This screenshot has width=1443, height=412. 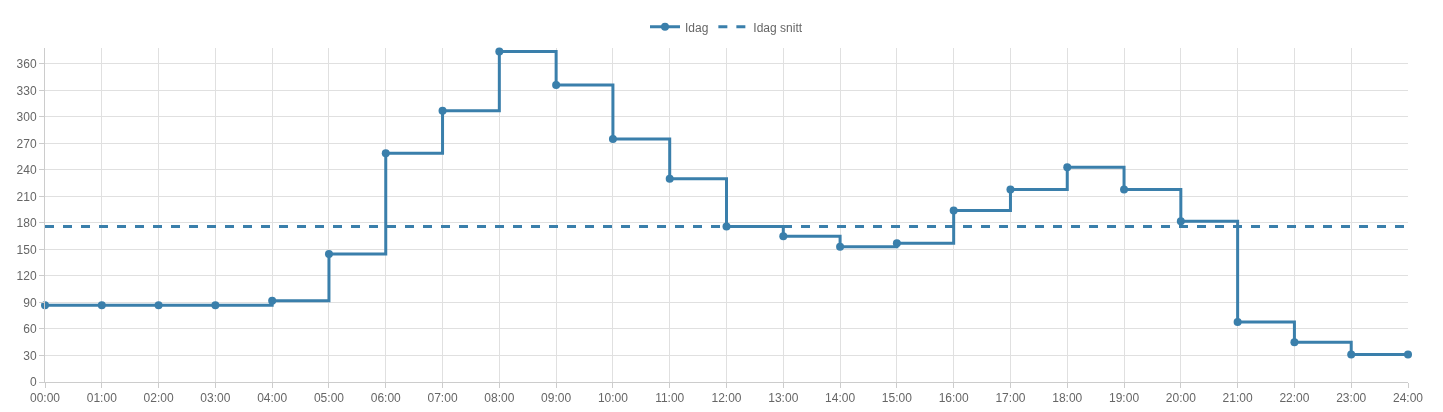 What do you see at coordinates (778, 27) in the screenshot?
I see `legend-label: Idag snitt` at bounding box center [778, 27].